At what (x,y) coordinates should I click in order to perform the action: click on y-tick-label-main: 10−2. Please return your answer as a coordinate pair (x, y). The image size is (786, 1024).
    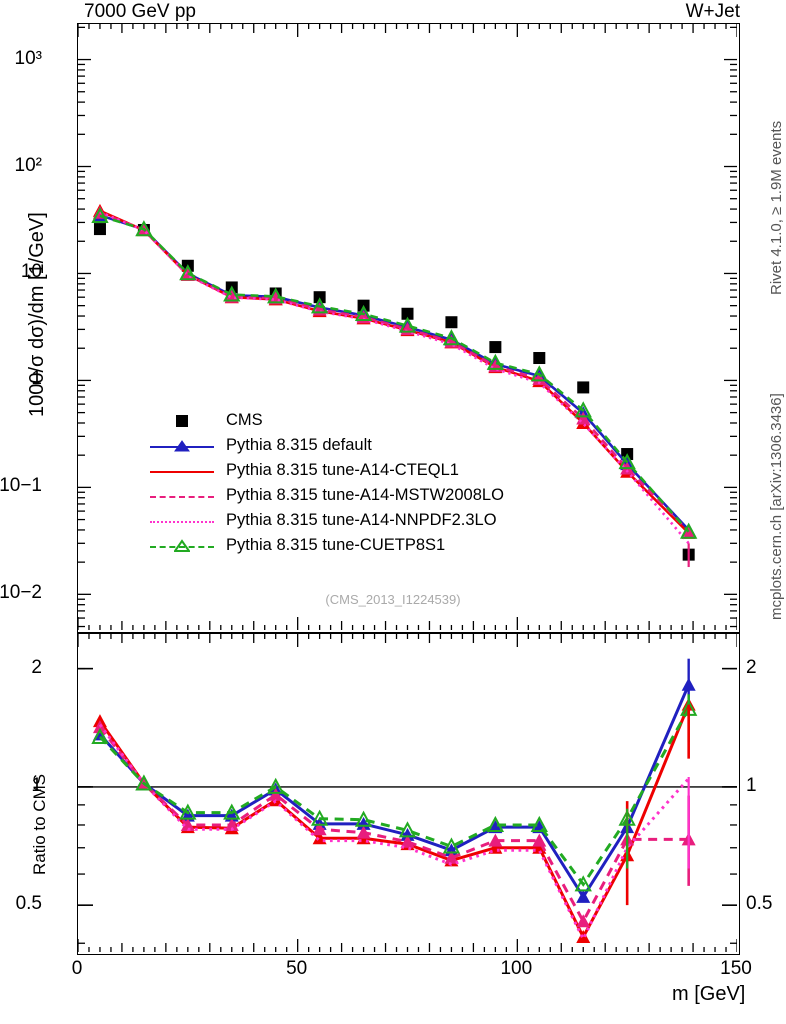
    Looking at the image, I should click on (21, 593).